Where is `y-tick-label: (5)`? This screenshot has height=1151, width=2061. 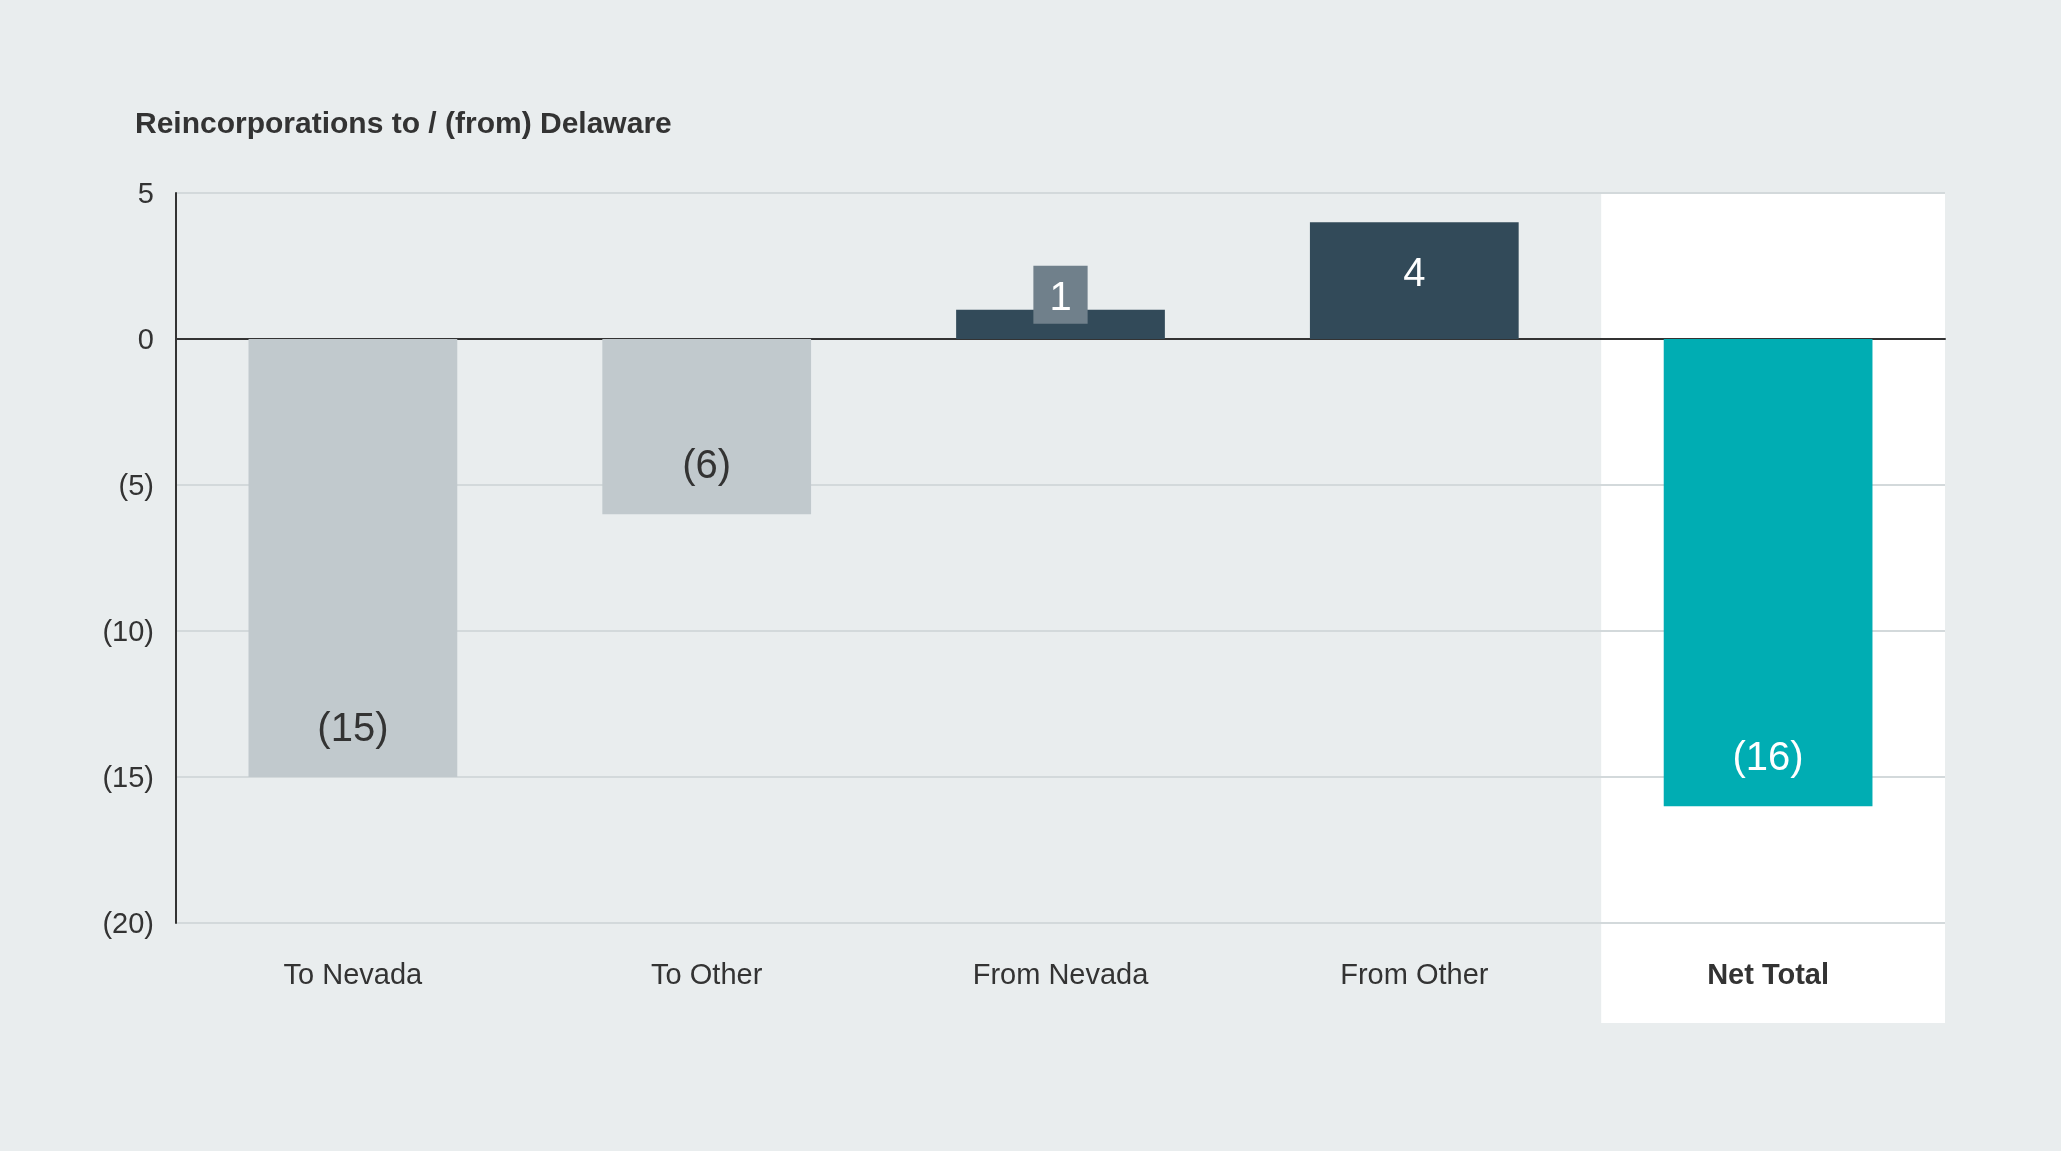
y-tick-label: (5) is located at coordinates (136, 485).